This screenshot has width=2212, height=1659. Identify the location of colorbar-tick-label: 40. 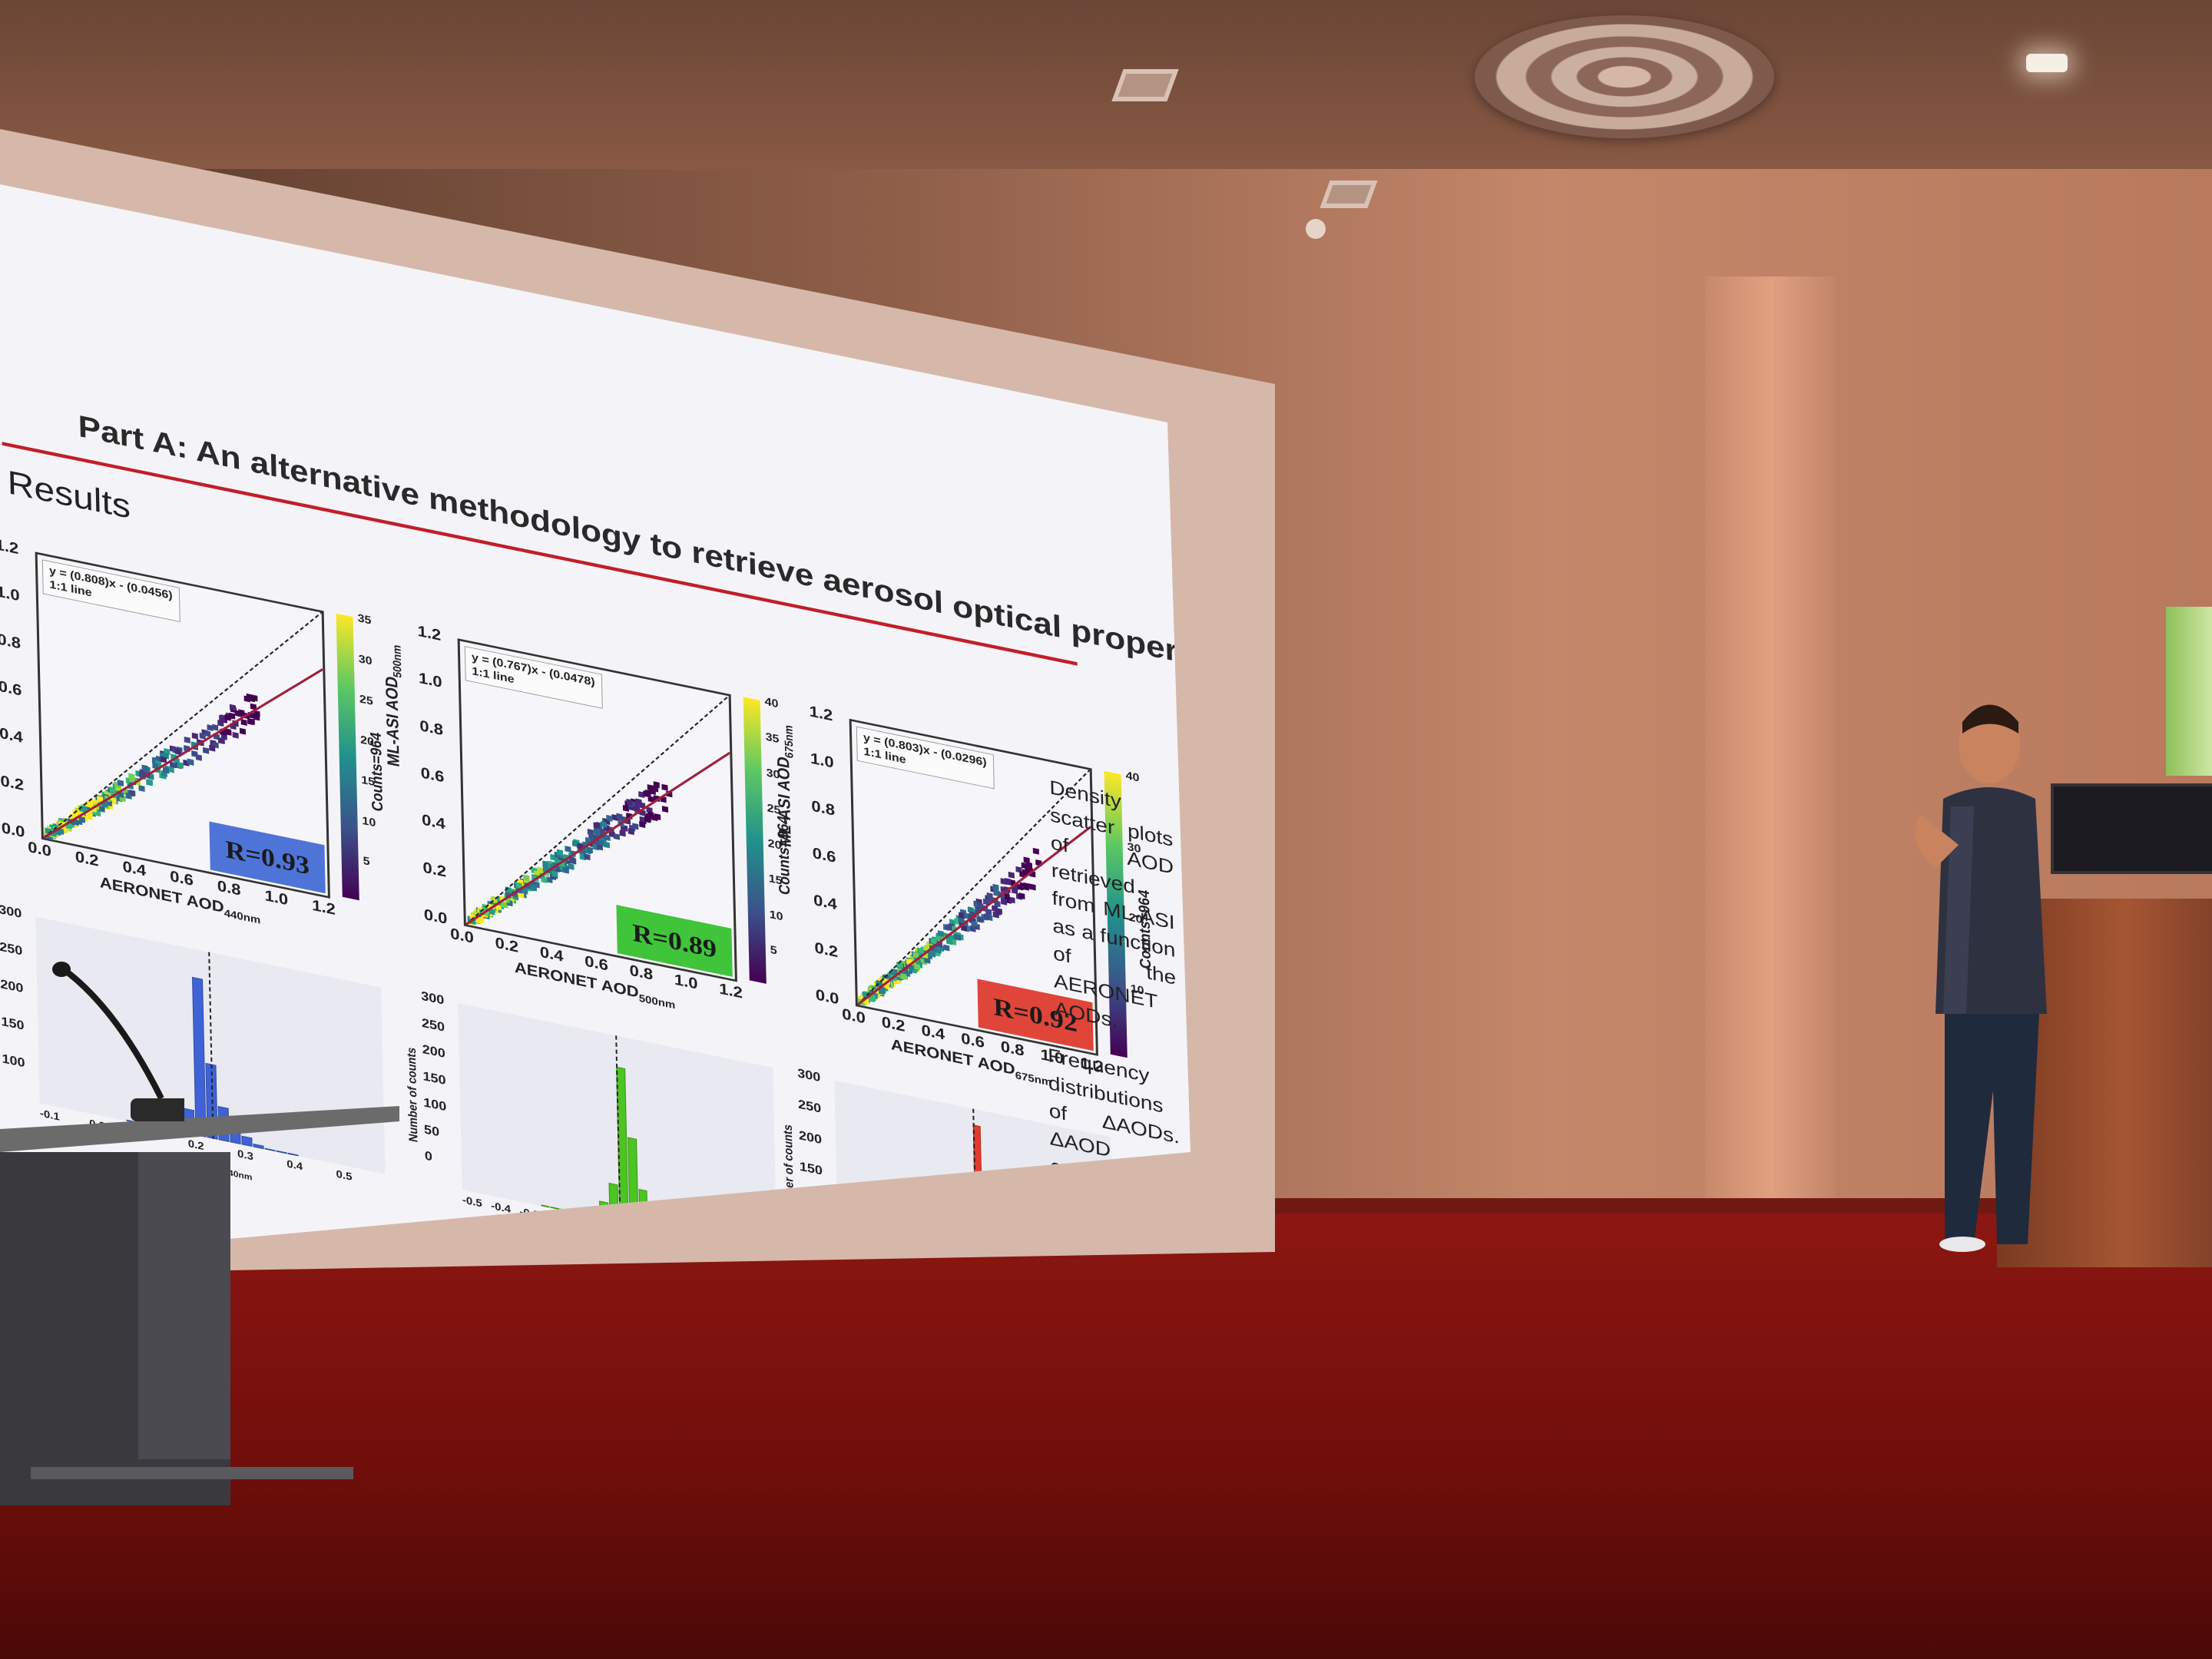
(1132, 778).